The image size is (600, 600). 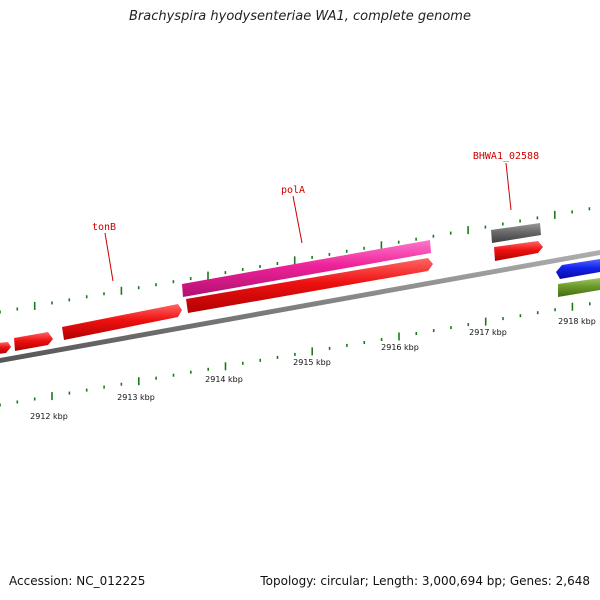 I want to click on gene-label-polA: polA, so click(x=293, y=190).